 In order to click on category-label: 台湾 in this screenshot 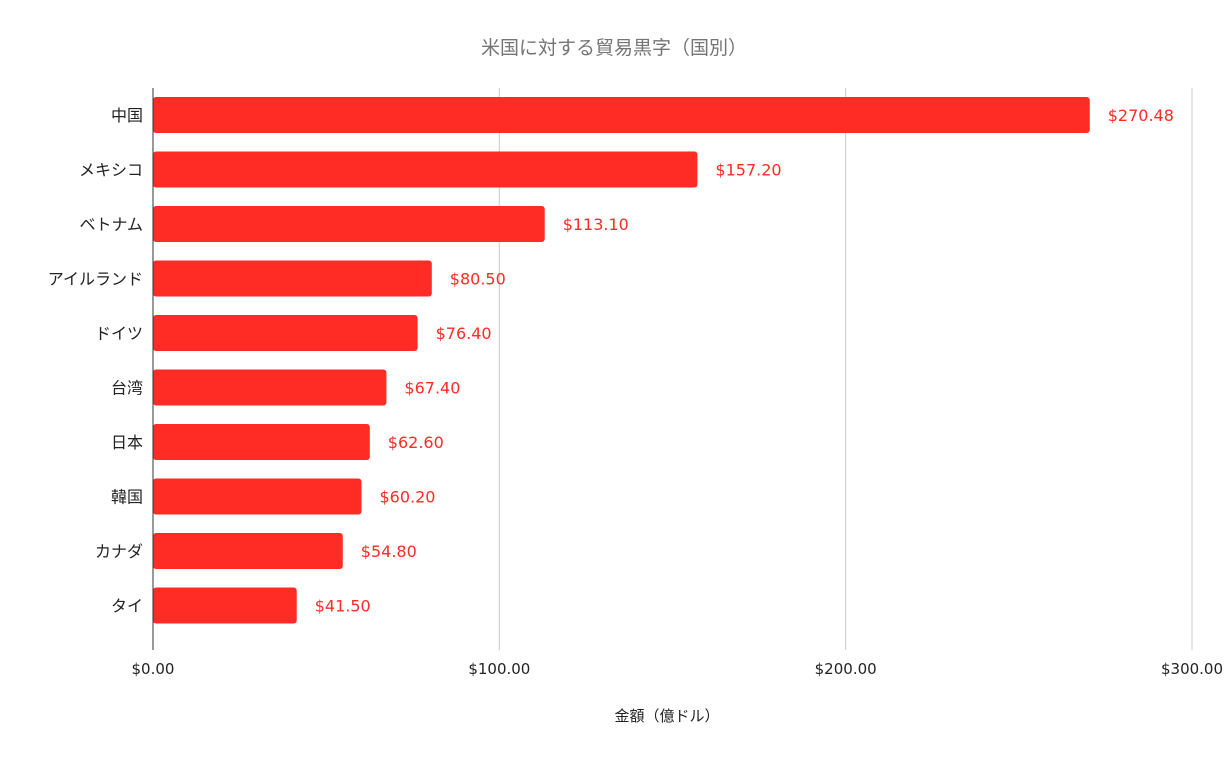, I will do `click(127, 388)`.